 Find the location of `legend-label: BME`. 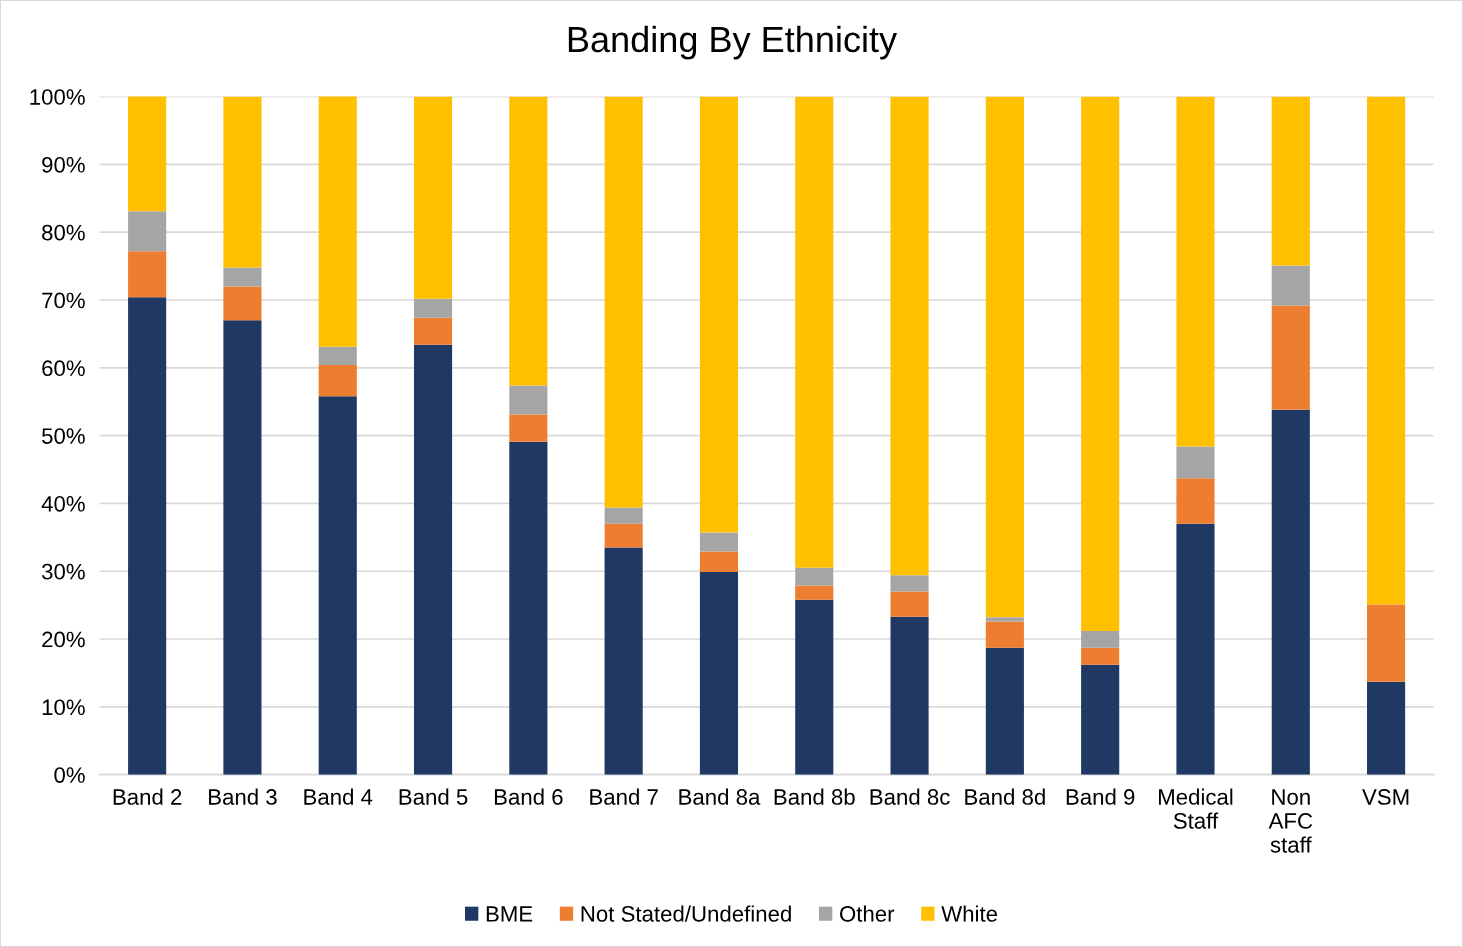

legend-label: BME is located at coordinates (509, 914).